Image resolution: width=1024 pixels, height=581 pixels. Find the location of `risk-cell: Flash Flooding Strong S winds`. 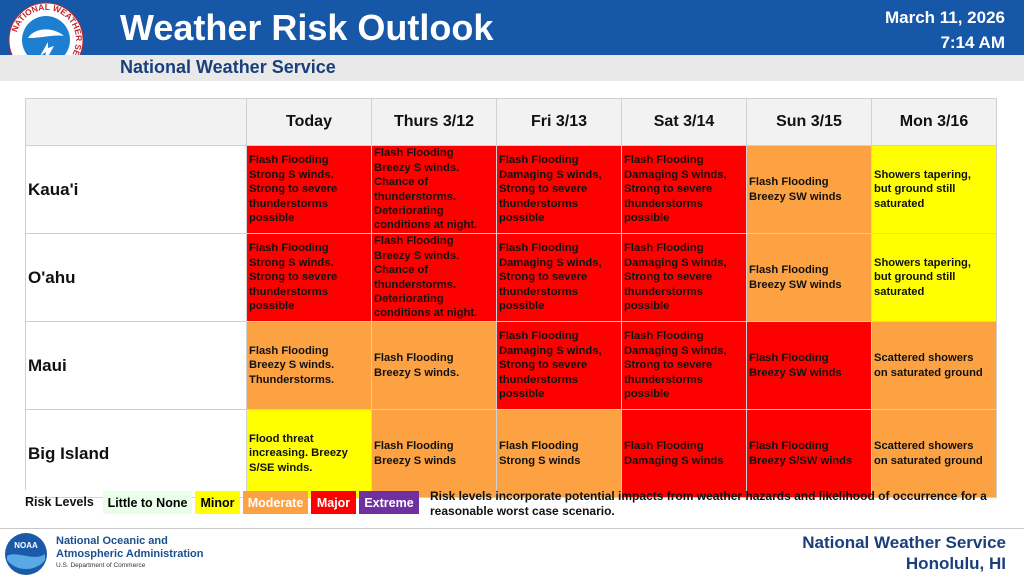

risk-cell: Flash Flooding Strong S winds is located at coordinates (559, 454).